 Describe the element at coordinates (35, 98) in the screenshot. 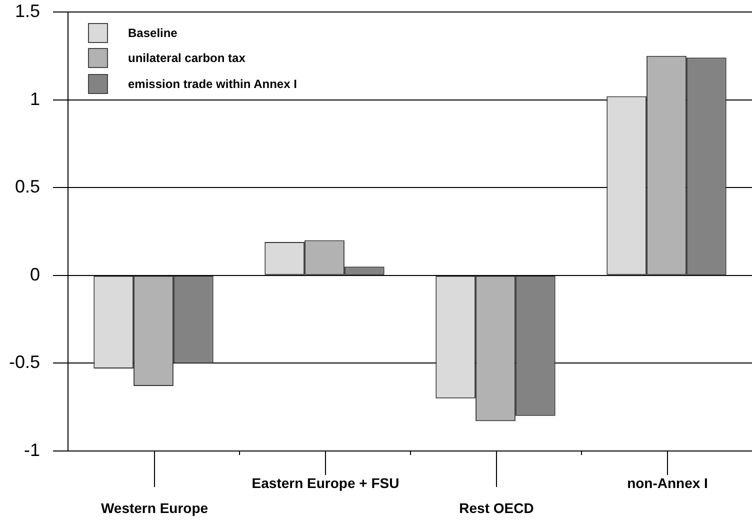

I see `y-tick-label: 1` at that location.